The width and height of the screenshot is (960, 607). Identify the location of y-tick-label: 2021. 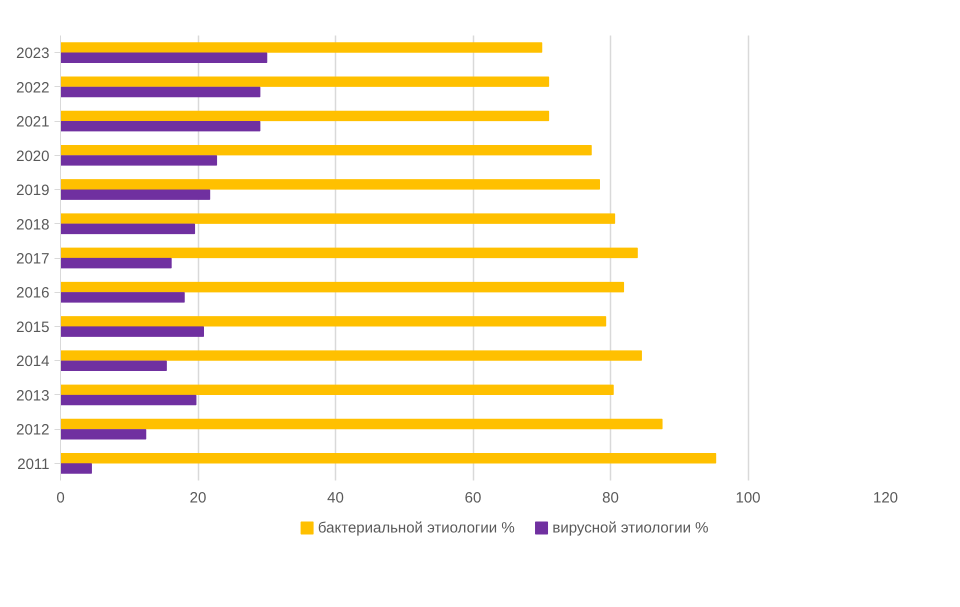
(33, 122).